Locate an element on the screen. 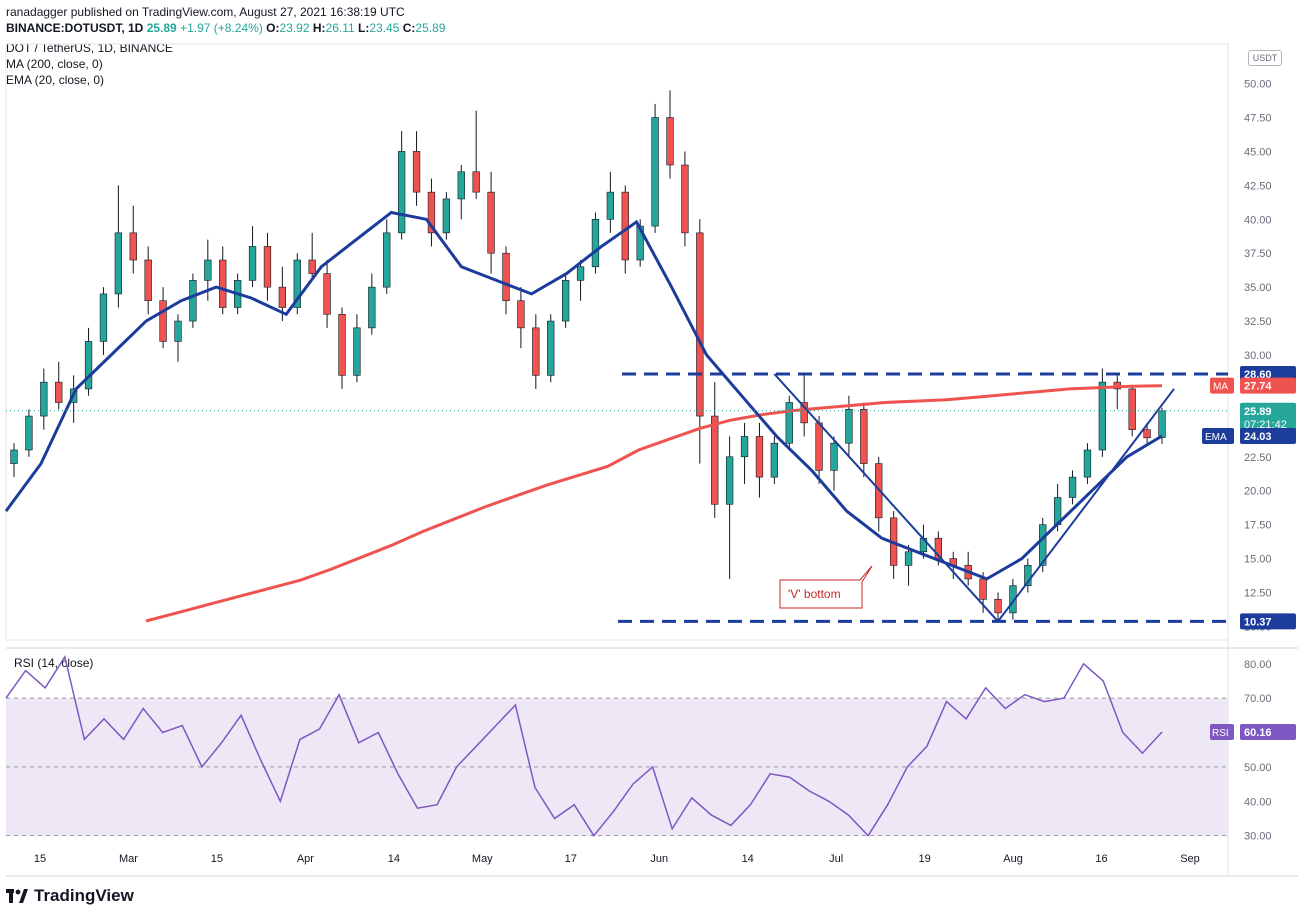  y-tick-label: 42.50 is located at coordinates (1258, 186).